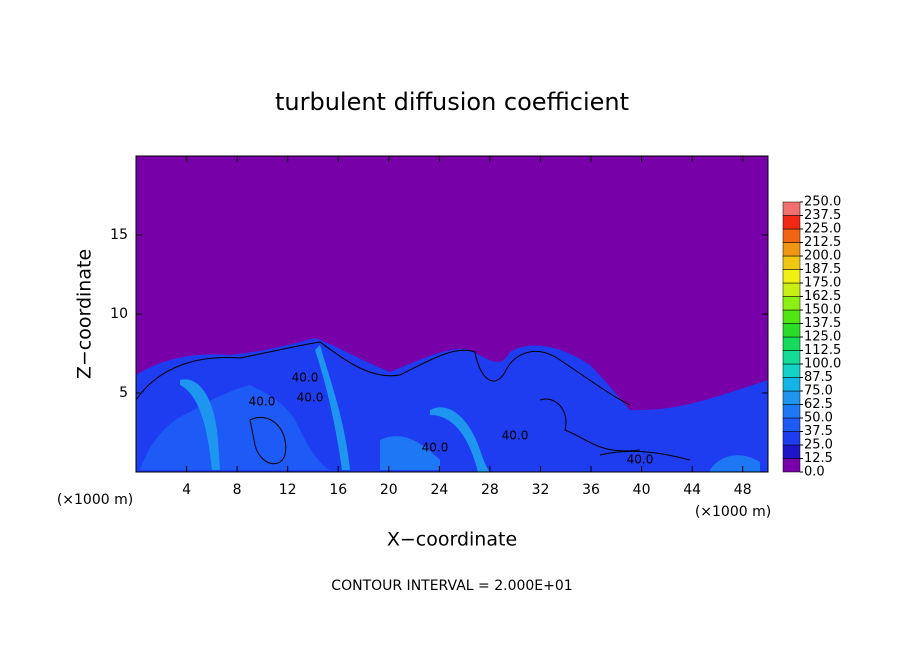 This screenshot has height=654, width=904. Describe the element at coordinates (822, 202) in the screenshot. I see `colorbar-label: 250.0` at that location.